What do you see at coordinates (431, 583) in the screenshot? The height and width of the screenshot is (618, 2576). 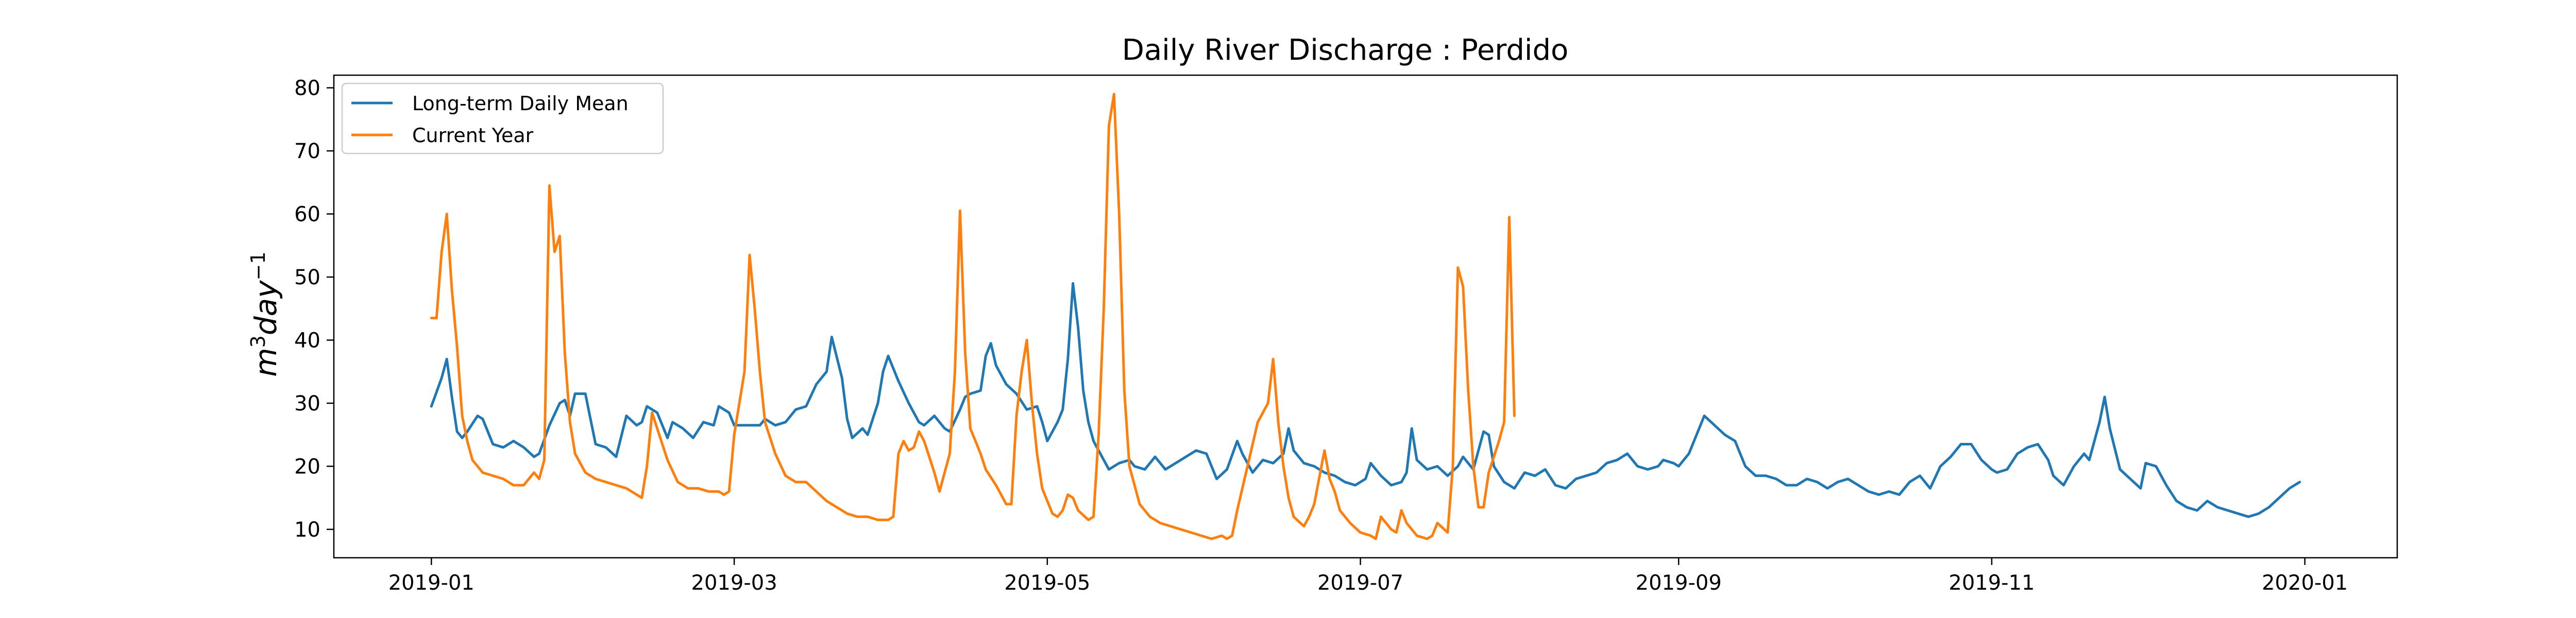 I see `x-tick-label: 2019-01` at bounding box center [431, 583].